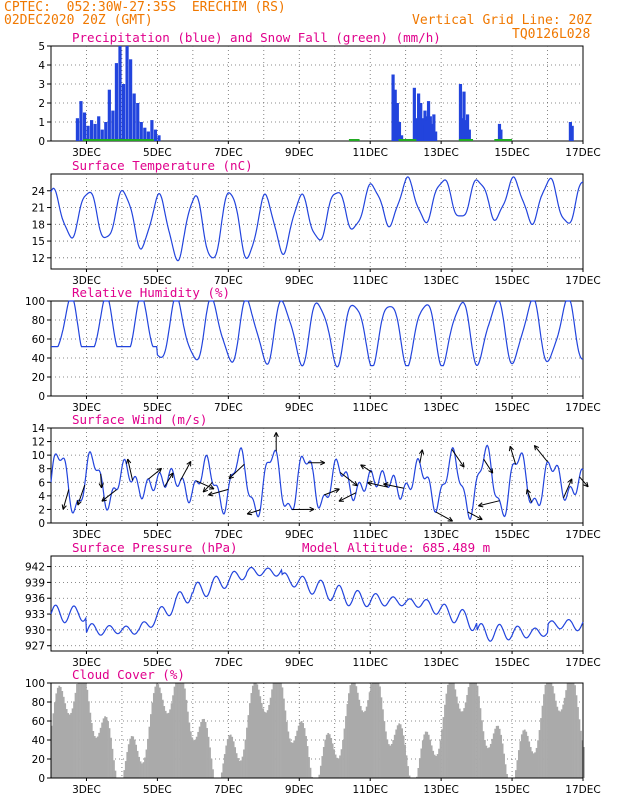 The image size is (618, 800). I want to click on y-tick-label: 80, so click(38, 703).